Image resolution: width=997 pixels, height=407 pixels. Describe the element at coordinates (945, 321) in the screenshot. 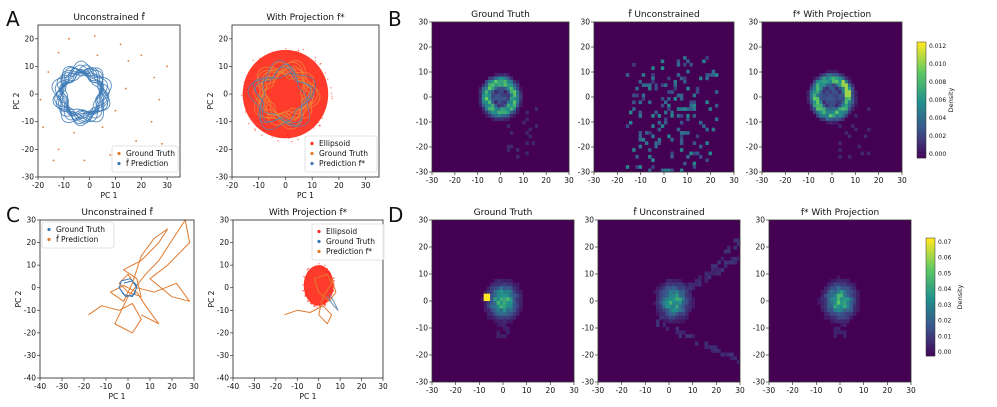

I see `colorbar-tick: 0.02` at that location.